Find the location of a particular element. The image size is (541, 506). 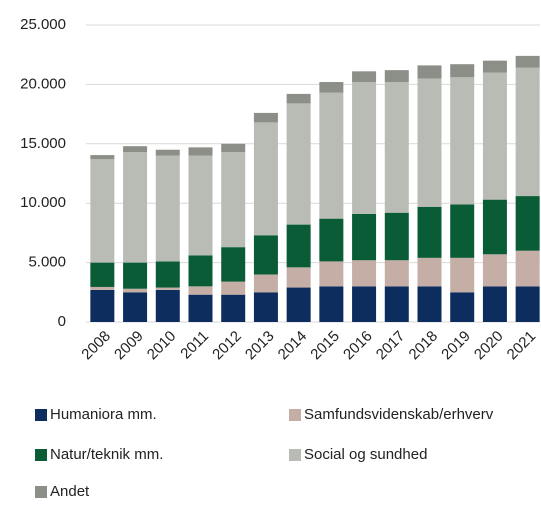

x-tick-label: 2021 is located at coordinates (522, 346).